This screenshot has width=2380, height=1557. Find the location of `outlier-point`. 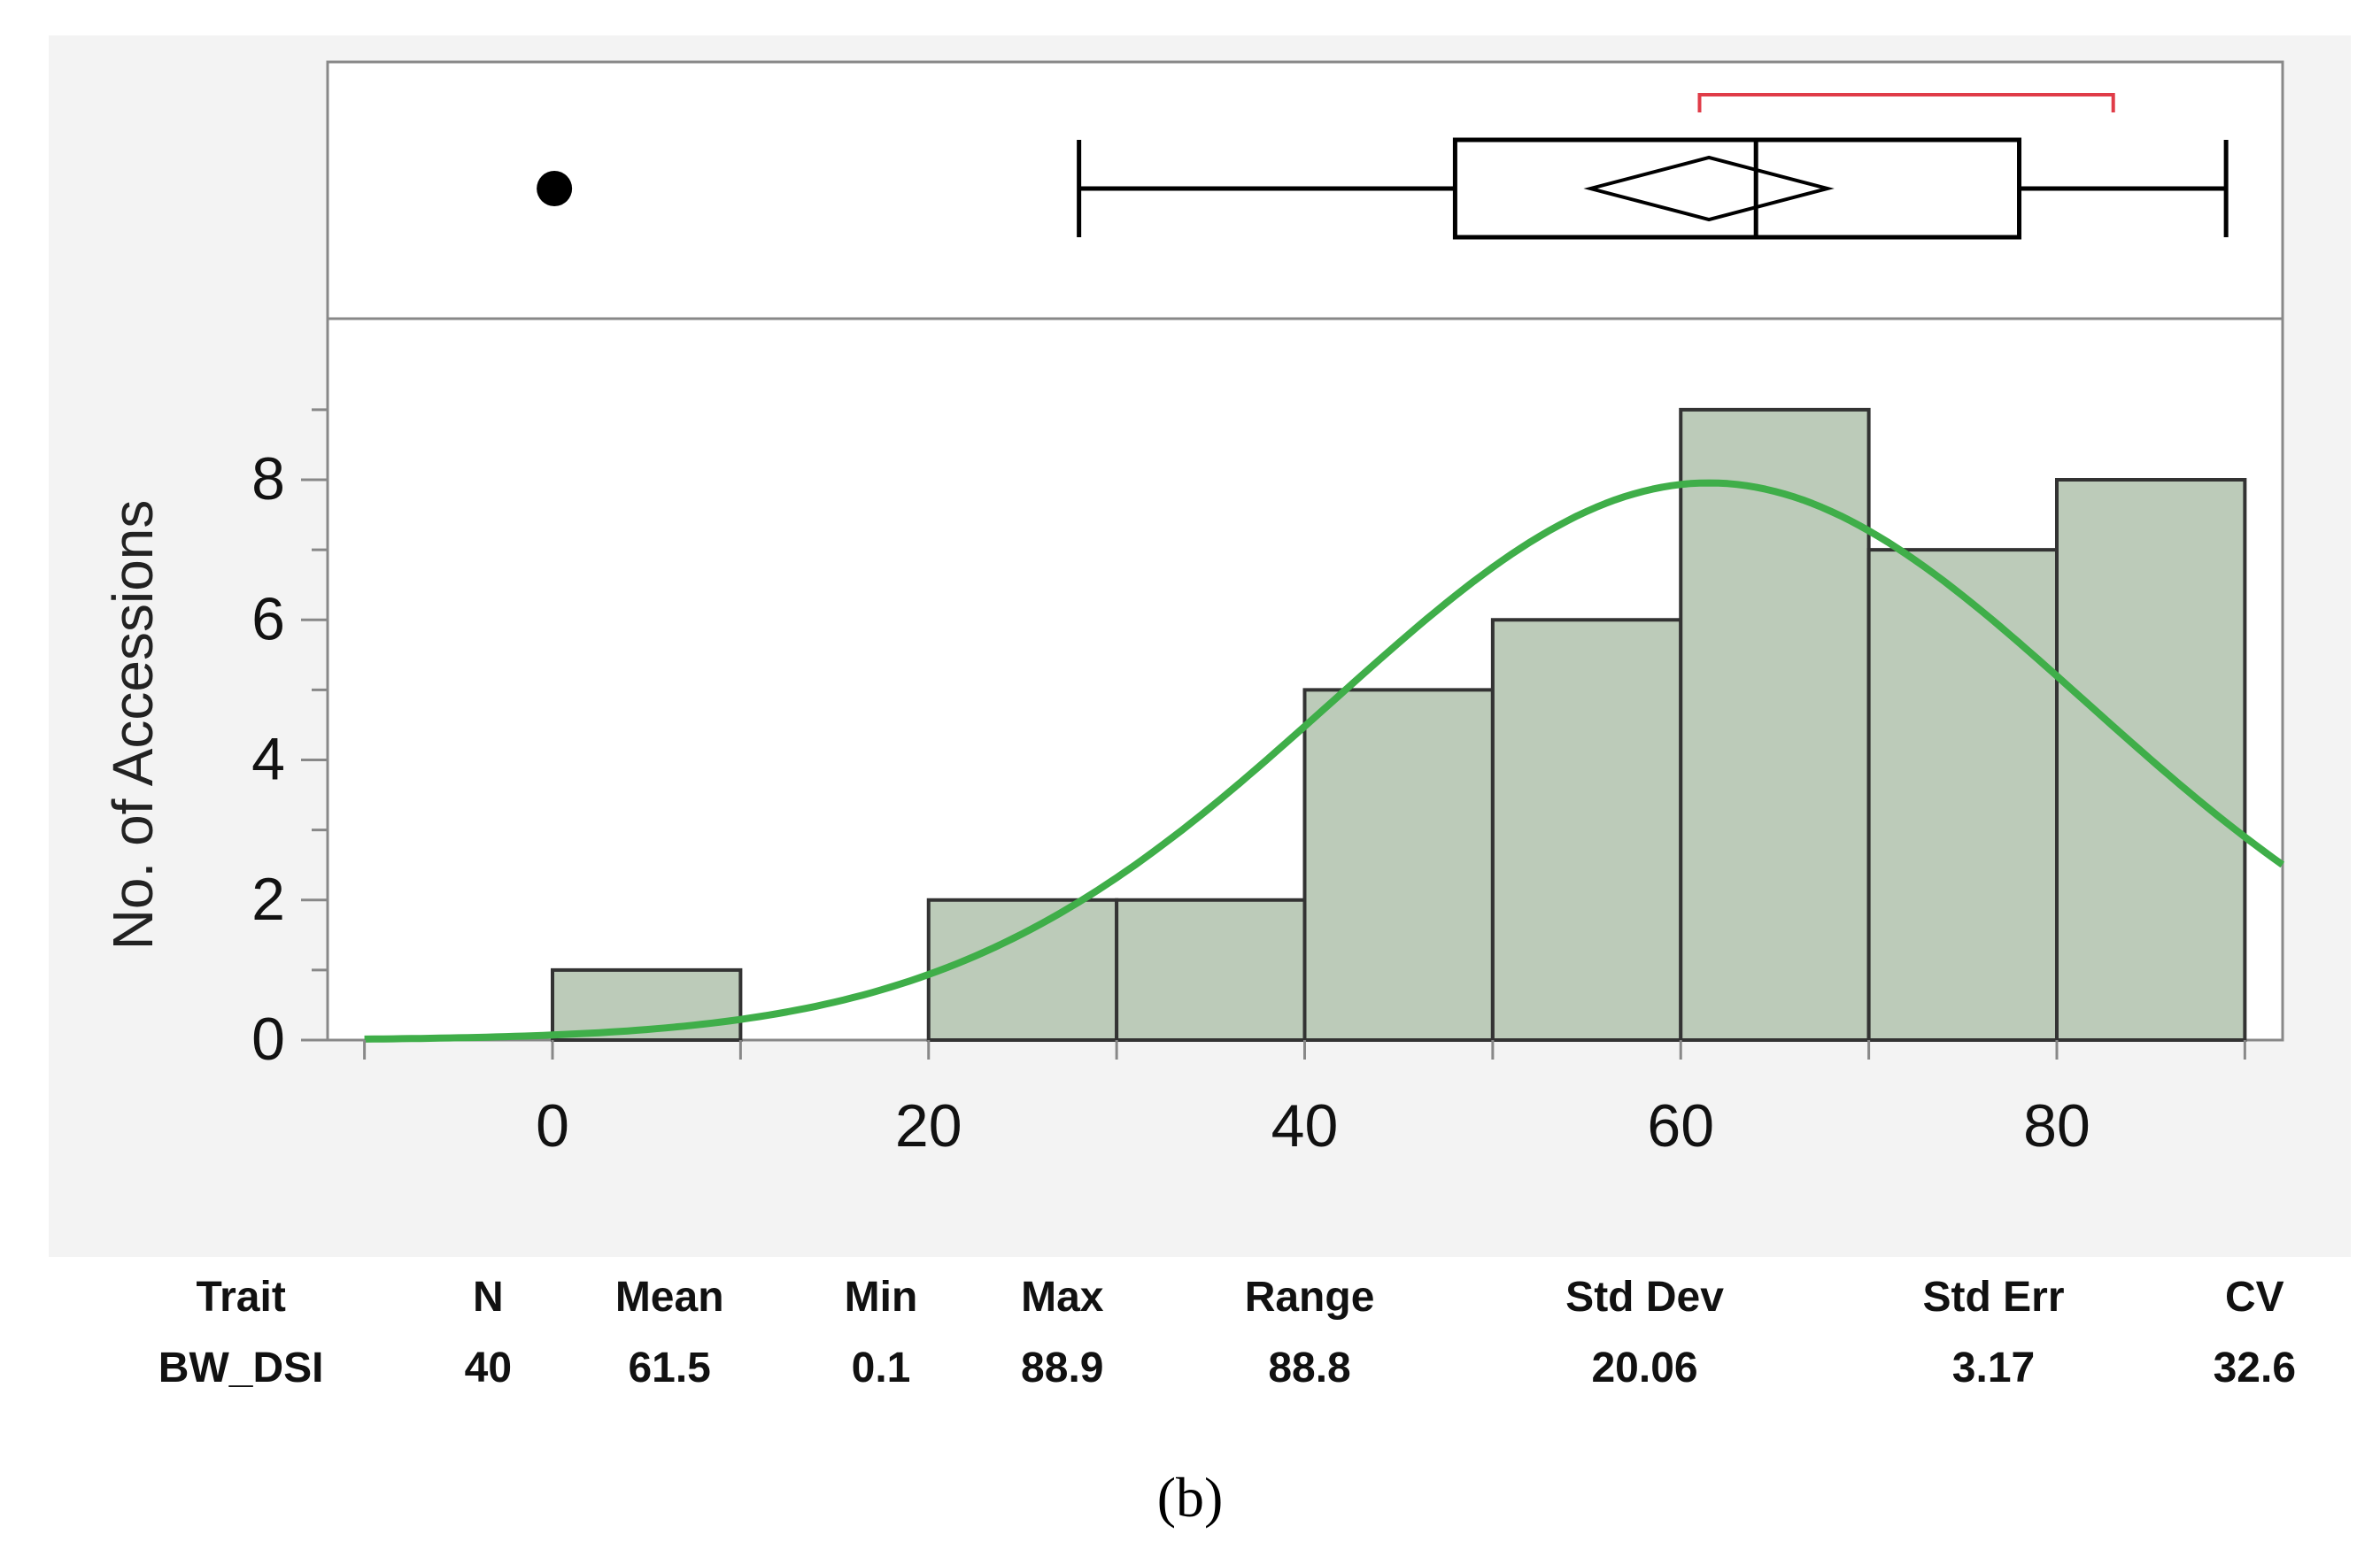

outlier-point is located at coordinates (555, 188).